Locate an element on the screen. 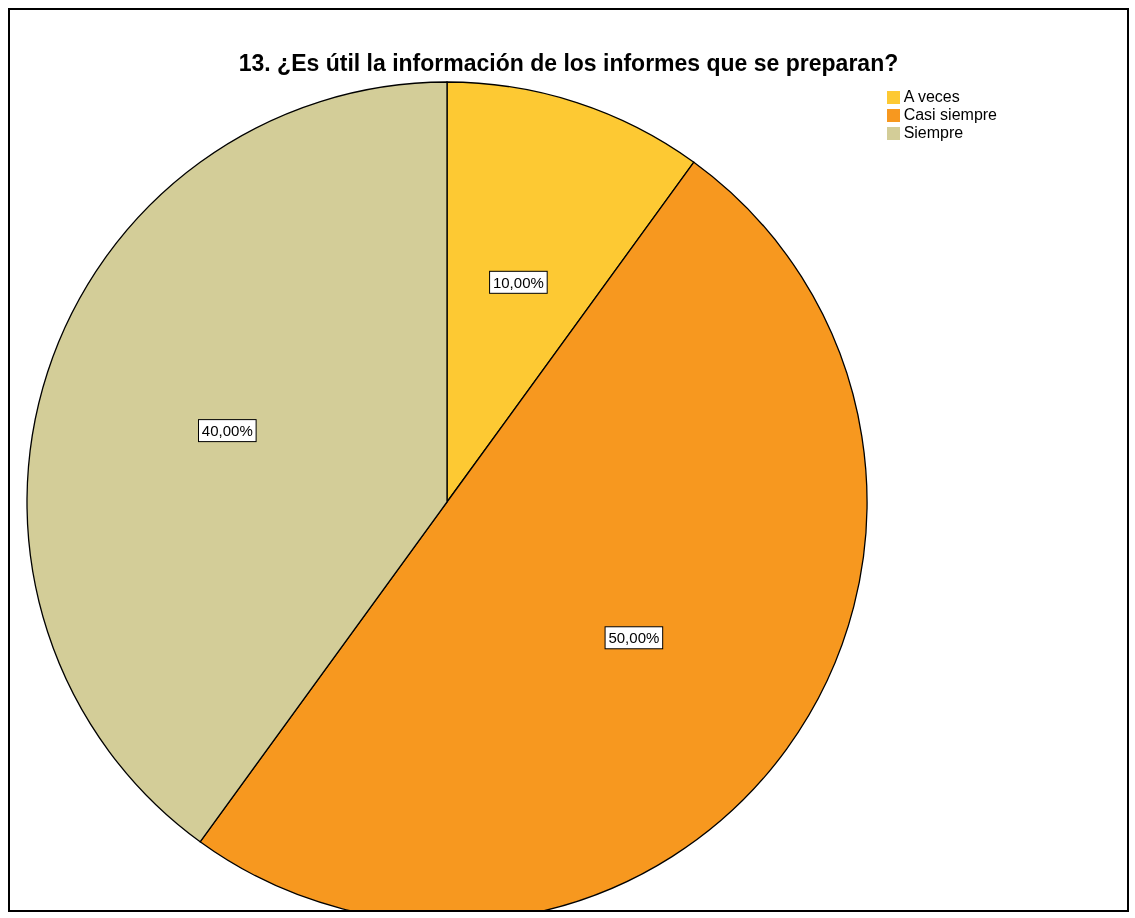 The width and height of the screenshot is (1135, 918). data-label: 10,00% is located at coordinates (518, 282).